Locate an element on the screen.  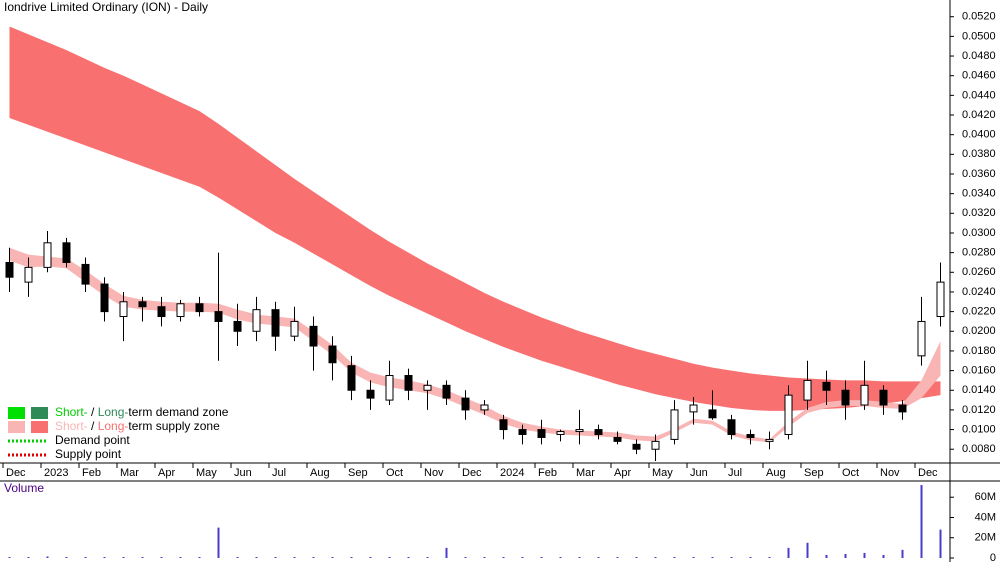
x-tick-label: Apr is located at coordinates (622, 473).